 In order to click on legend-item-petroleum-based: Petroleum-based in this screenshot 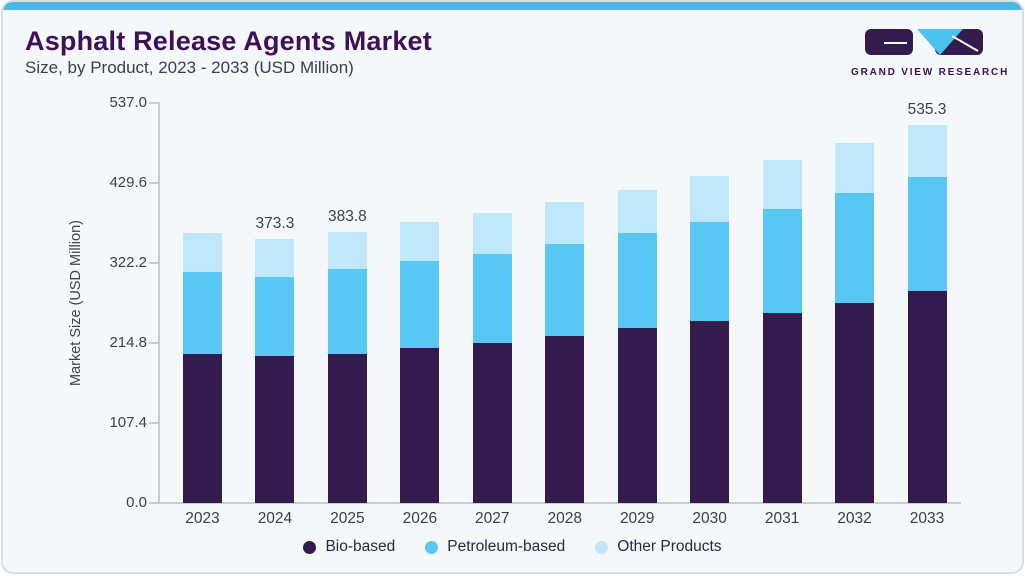, I will do `click(495, 547)`.